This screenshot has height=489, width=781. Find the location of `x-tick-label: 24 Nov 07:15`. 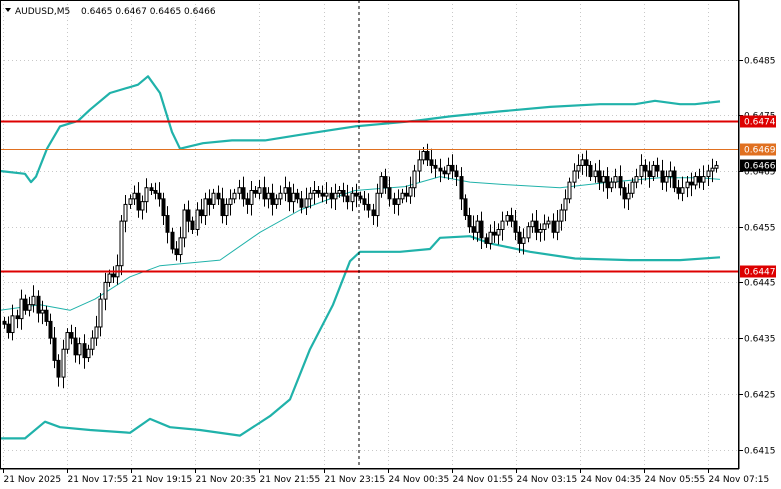

x-tick-label: 24 Nov 07:15 is located at coordinates (739, 480).